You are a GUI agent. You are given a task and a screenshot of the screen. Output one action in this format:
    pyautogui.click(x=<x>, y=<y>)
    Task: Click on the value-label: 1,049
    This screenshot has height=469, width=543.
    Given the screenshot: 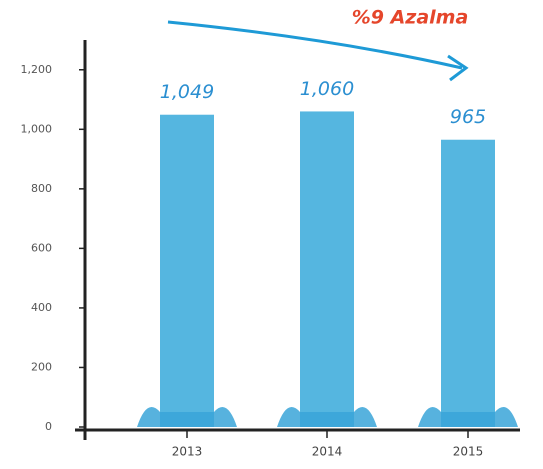 What is the action you would take?
    pyautogui.click(x=187, y=92)
    